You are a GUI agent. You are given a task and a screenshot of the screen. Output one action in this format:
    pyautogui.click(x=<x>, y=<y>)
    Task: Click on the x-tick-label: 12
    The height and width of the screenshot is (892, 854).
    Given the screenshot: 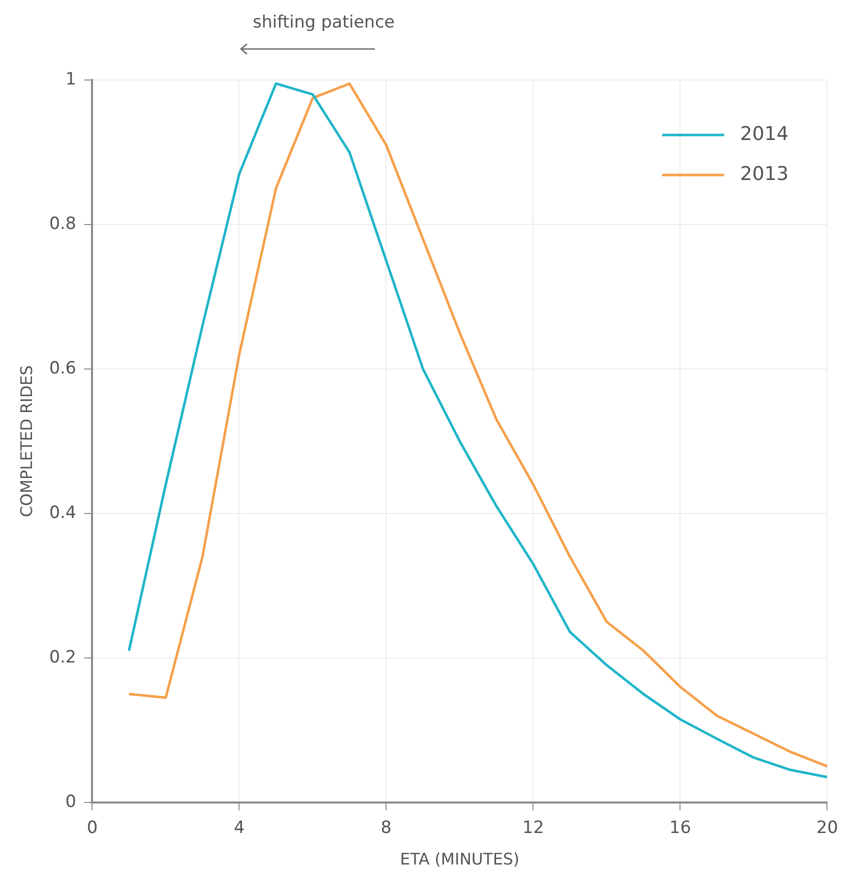 What is the action you would take?
    pyautogui.click(x=533, y=828)
    